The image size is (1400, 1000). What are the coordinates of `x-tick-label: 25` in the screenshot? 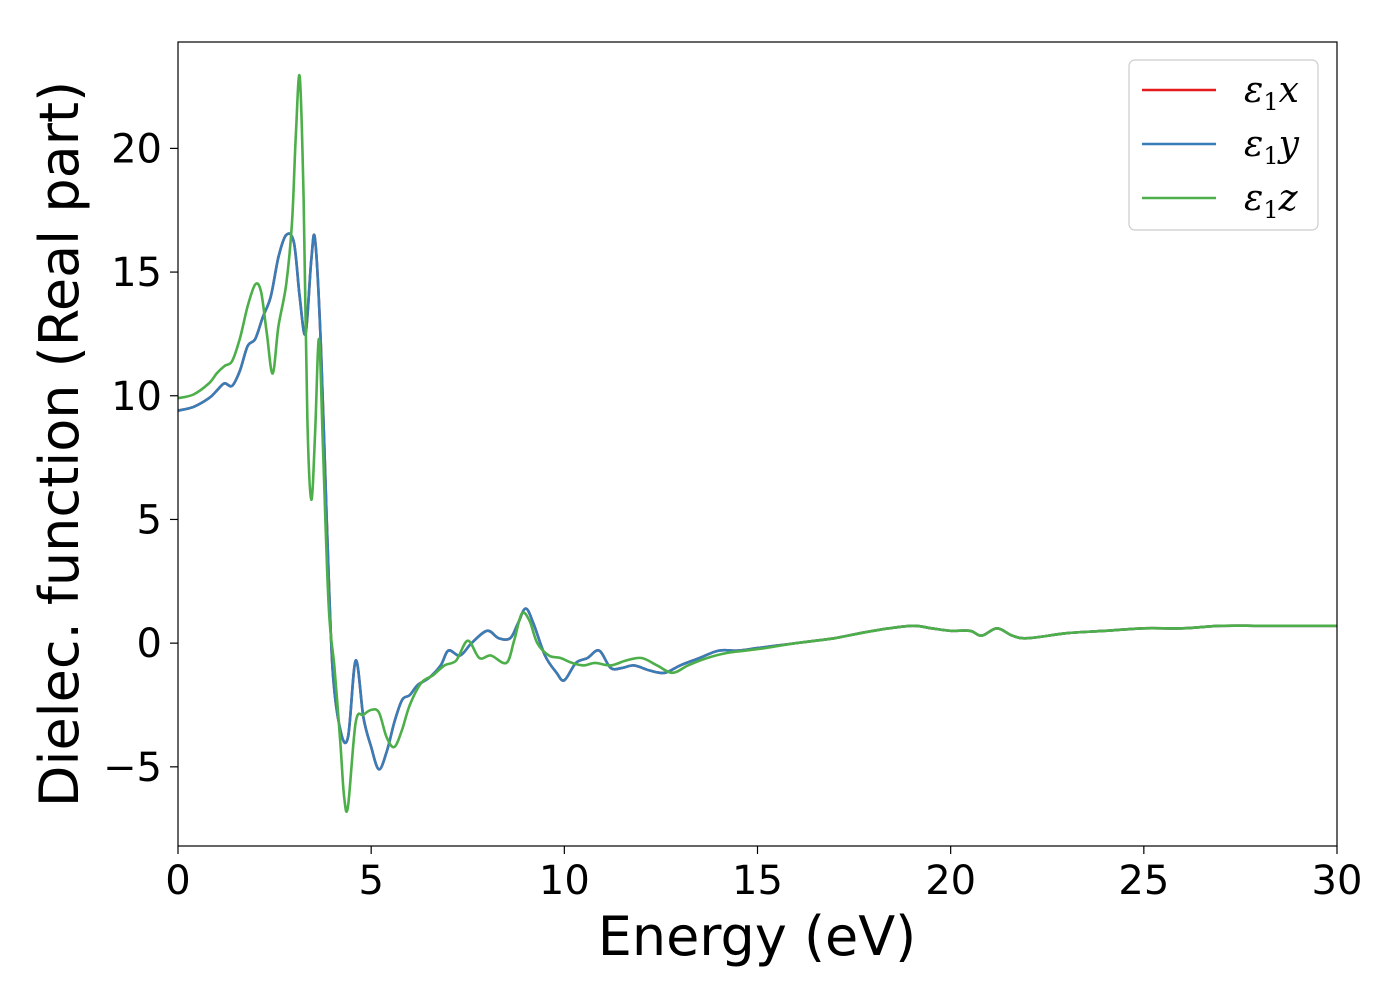 It's located at (1143, 881).